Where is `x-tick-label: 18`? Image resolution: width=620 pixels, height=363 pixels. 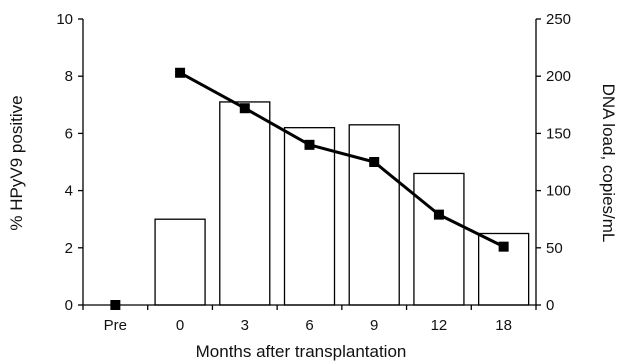
x-tick-label: 18 is located at coordinates (503, 325).